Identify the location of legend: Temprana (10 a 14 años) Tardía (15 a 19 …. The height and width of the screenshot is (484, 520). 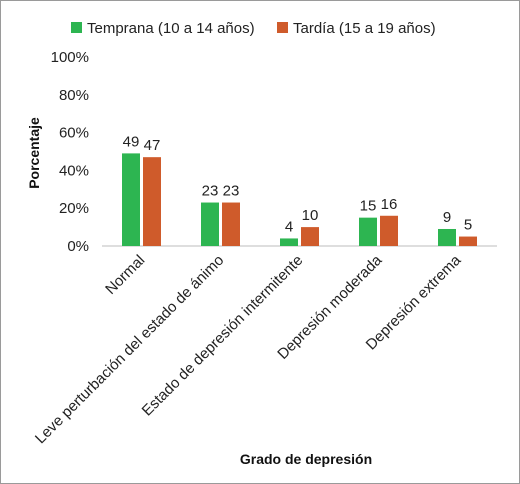
(253, 28).